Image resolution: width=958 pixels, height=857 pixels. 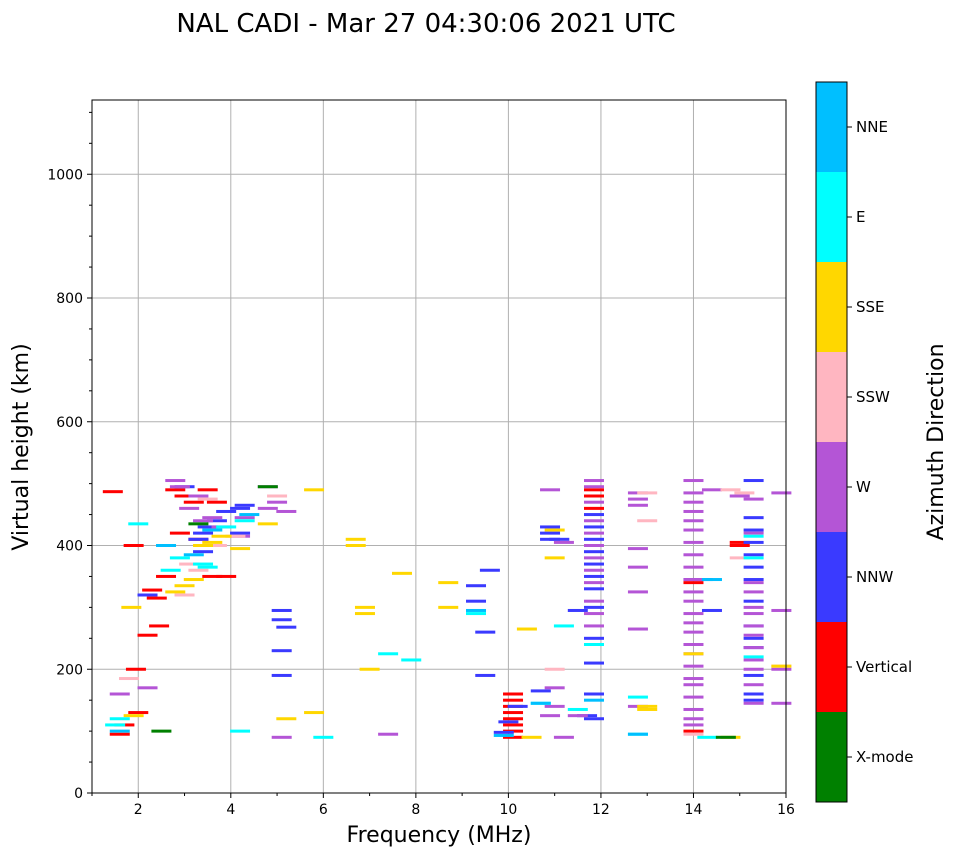 What do you see at coordinates (864, 442) in the screenshot?
I see `colorbar: X-mode Vertical NNW W SSW SSE E NNE` at bounding box center [864, 442].